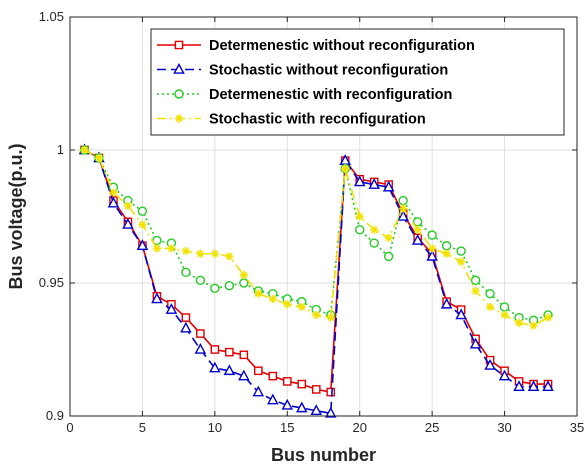  Describe the element at coordinates (215, 427) in the screenshot. I see `x-tick-label: 10` at that location.